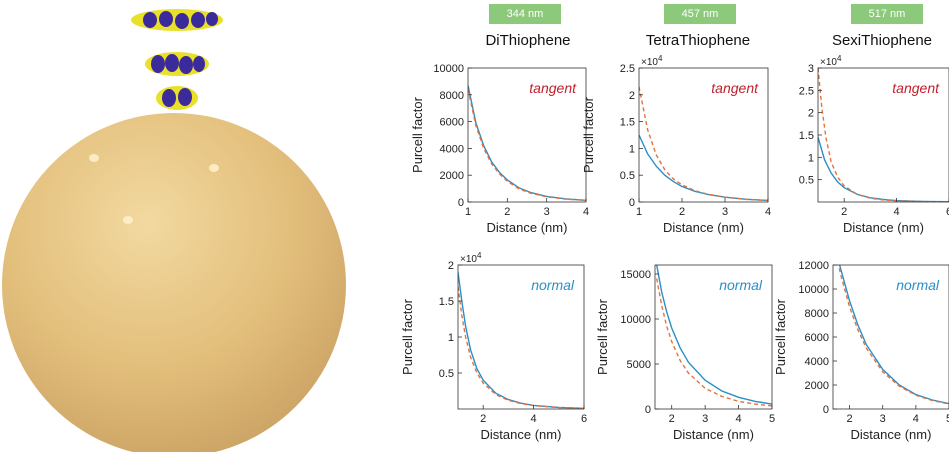 The width and height of the screenshot is (949, 457). What do you see at coordinates (177, 98) in the screenshot?
I see `dithiophene-molecule` at bounding box center [177, 98].